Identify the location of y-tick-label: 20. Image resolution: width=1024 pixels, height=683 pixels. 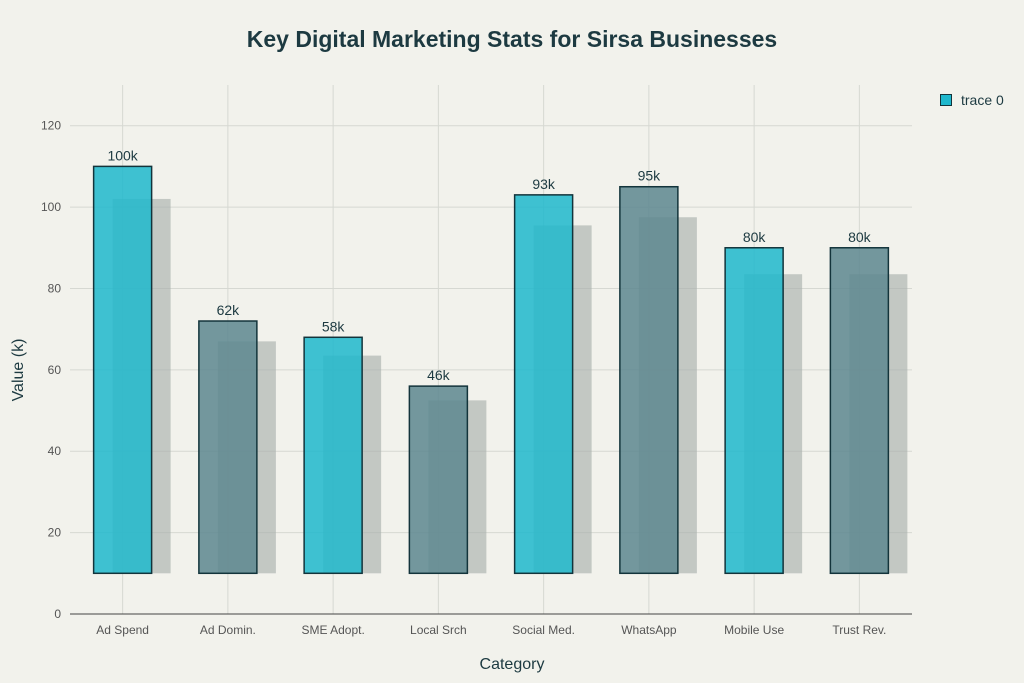
(55, 533).